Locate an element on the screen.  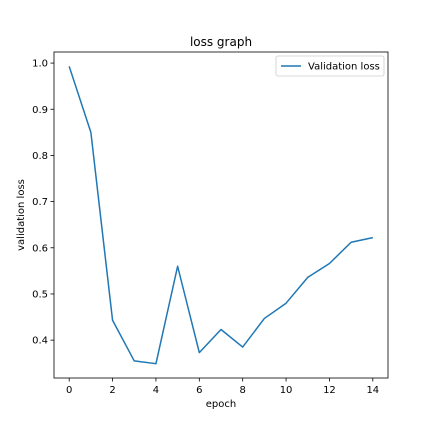
chart-title: loss graph is located at coordinates (221, 42).